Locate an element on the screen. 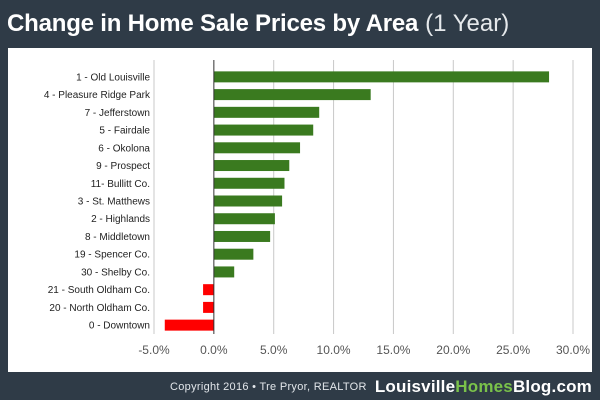  x-tick-label: 15.0% is located at coordinates (393, 350).